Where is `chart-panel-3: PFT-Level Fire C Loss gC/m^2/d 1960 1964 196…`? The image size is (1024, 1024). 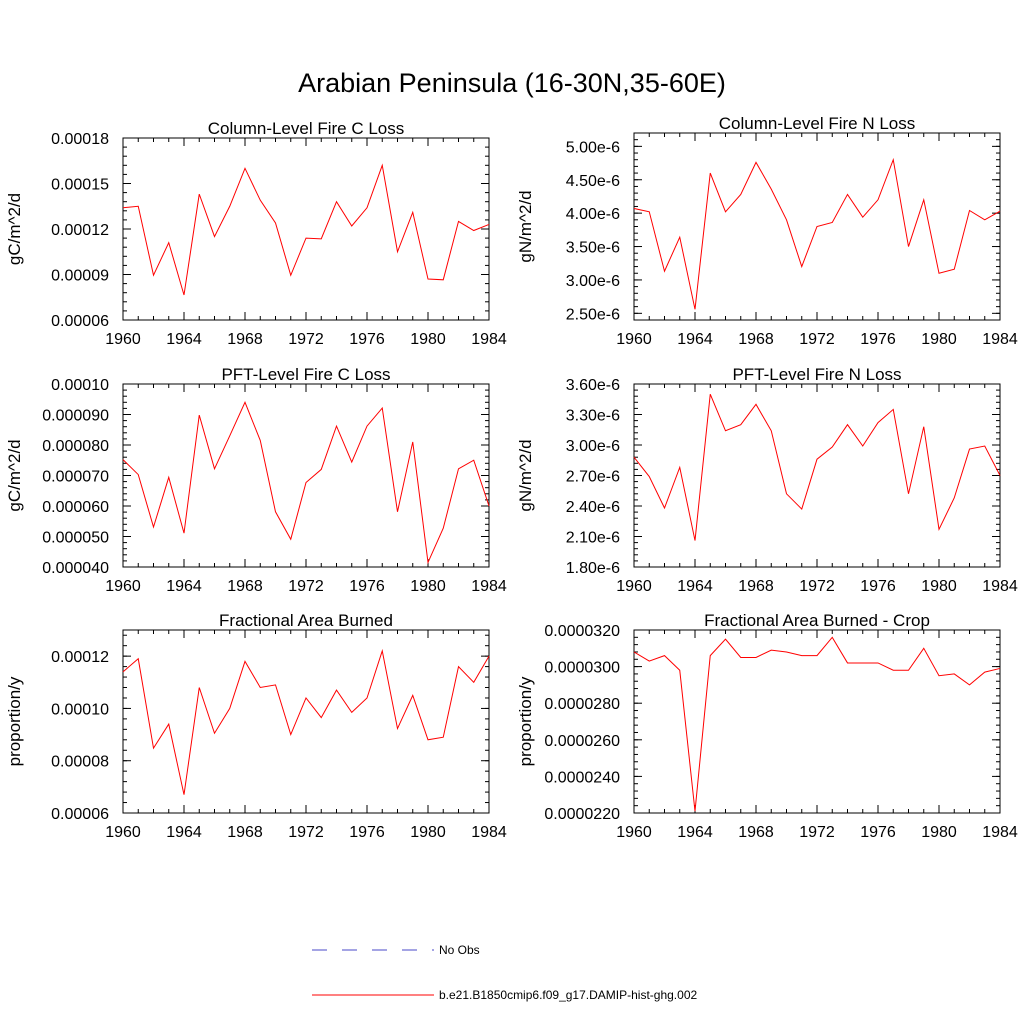 chart-panel-3: PFT-Level Fire C Loss gC/m^2/d 1960 1964 196… is located at coordinates (256, 480).